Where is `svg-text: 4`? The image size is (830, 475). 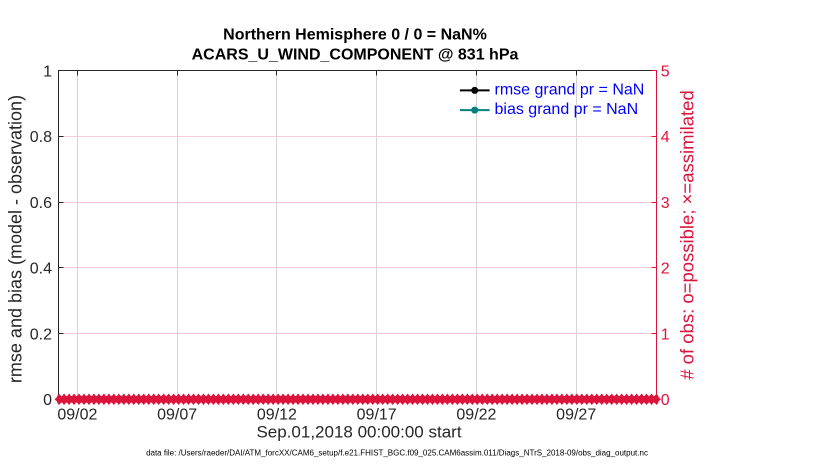
svg-text: 4 is located at coordinates (665, 137).